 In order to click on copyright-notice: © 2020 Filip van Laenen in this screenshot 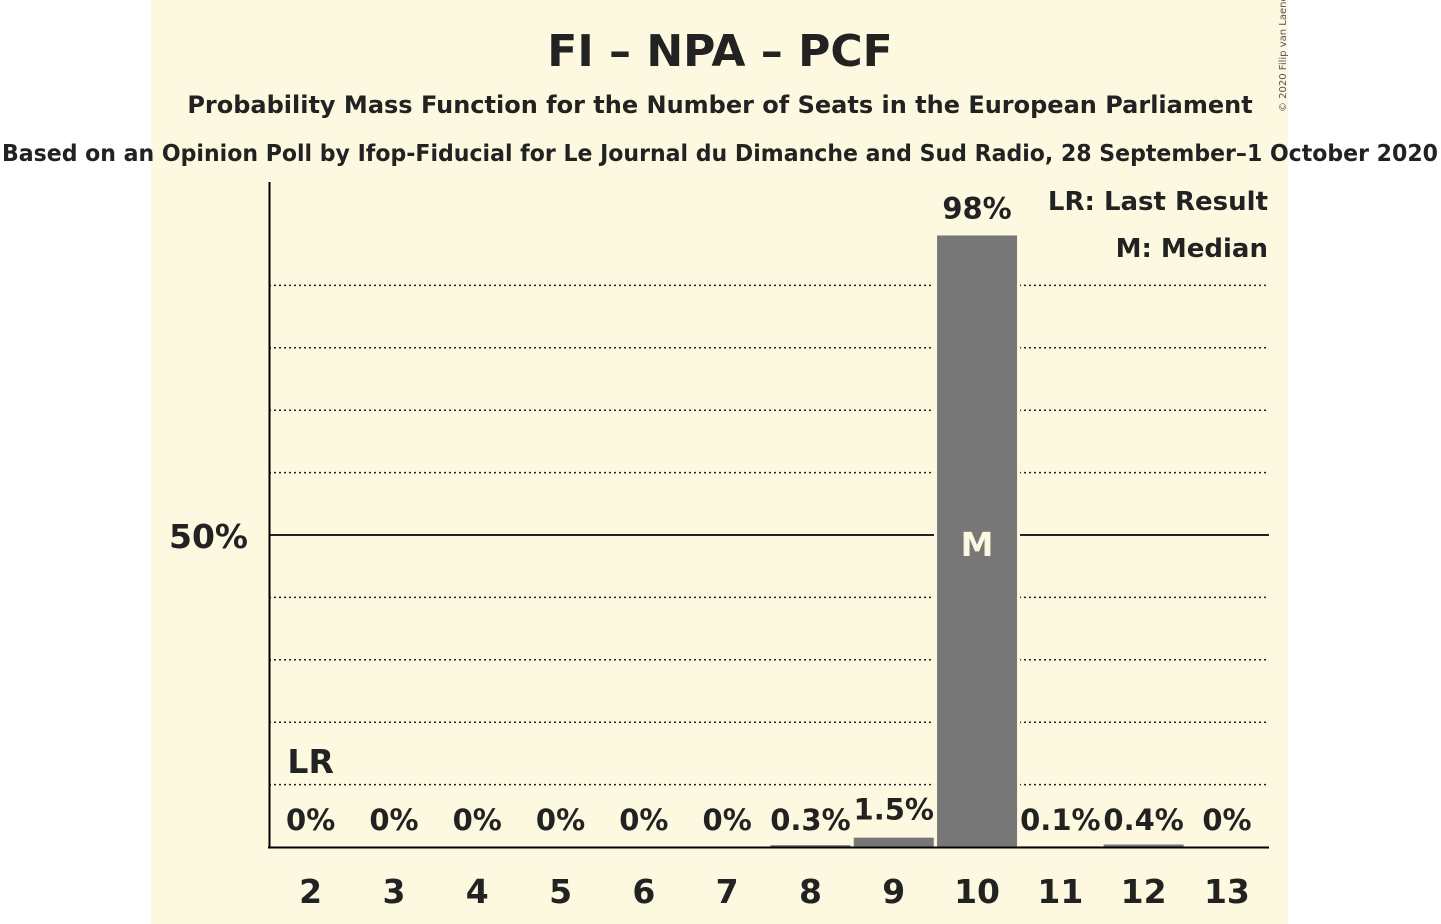, I will do `click(1283, 56)`.